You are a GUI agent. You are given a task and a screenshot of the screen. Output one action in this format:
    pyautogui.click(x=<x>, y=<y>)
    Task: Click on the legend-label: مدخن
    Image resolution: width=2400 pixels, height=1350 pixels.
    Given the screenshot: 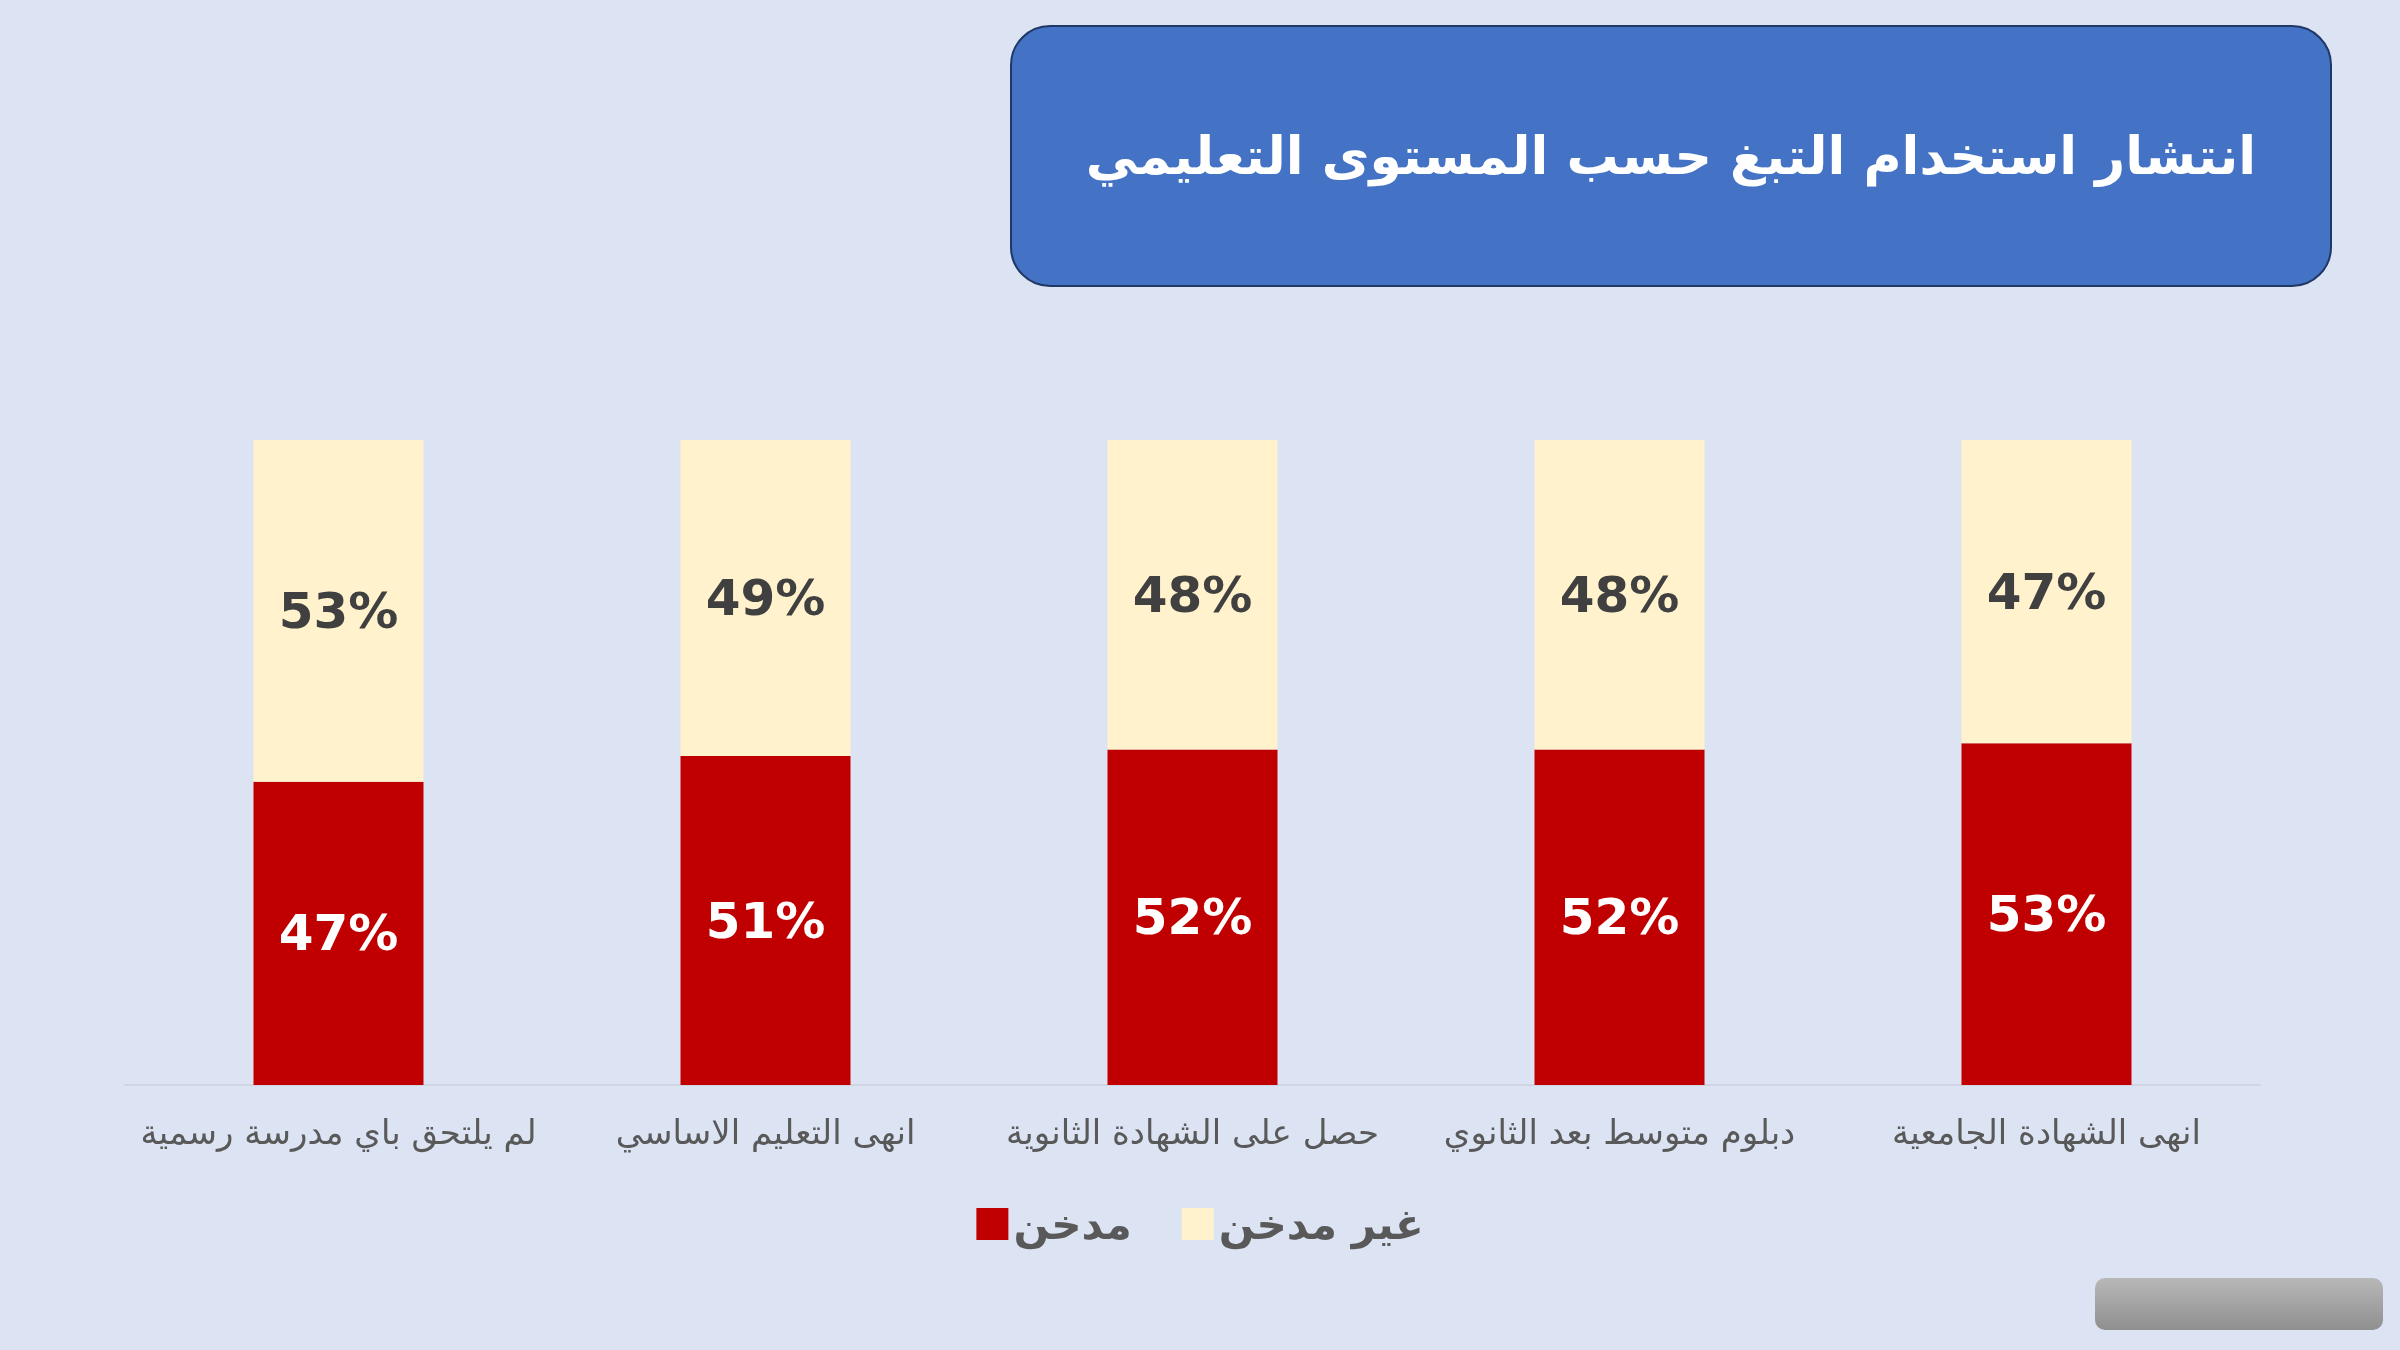 What is the action you would take?
    pyautogui.click(x=1072, y=1224)
    